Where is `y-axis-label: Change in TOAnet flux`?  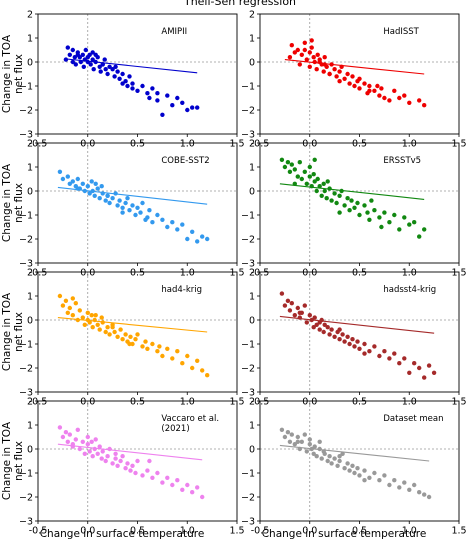
y-axis-label: Change in TOAnet flux is located at coordinates (13, 331).